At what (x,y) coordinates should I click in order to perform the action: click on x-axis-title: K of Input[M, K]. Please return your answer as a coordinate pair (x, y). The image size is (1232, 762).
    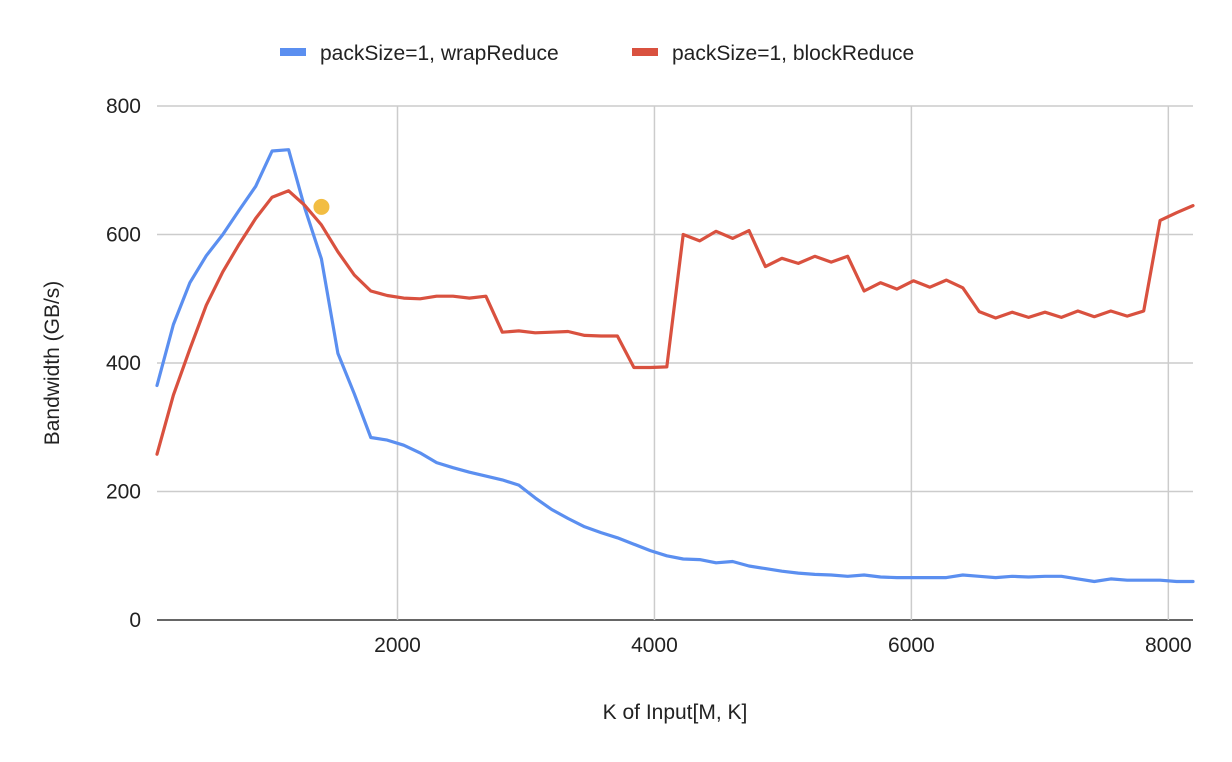
    Looking at the image, I should click on (675, 712).